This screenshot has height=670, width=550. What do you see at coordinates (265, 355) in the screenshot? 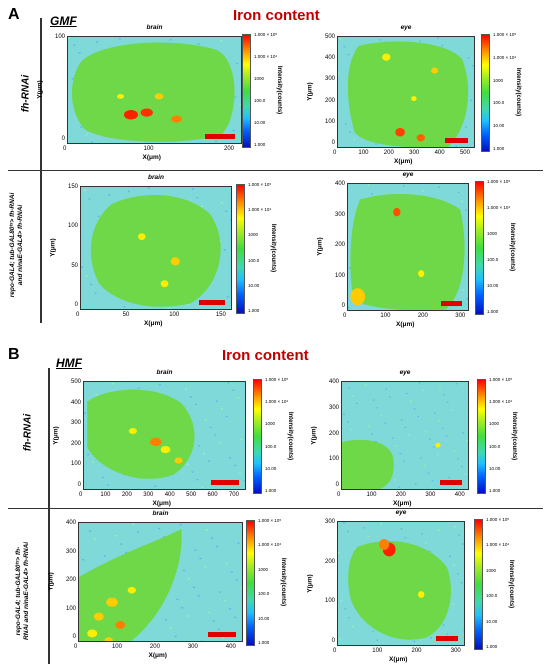
I see `section-title-b: Iron content` at bounding box center [265, 355].